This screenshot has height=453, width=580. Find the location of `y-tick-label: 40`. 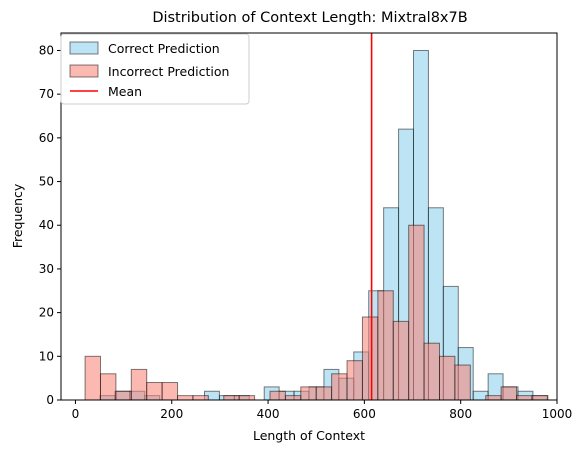

y-tick-label: 40 is located at coordinates (46, 225).